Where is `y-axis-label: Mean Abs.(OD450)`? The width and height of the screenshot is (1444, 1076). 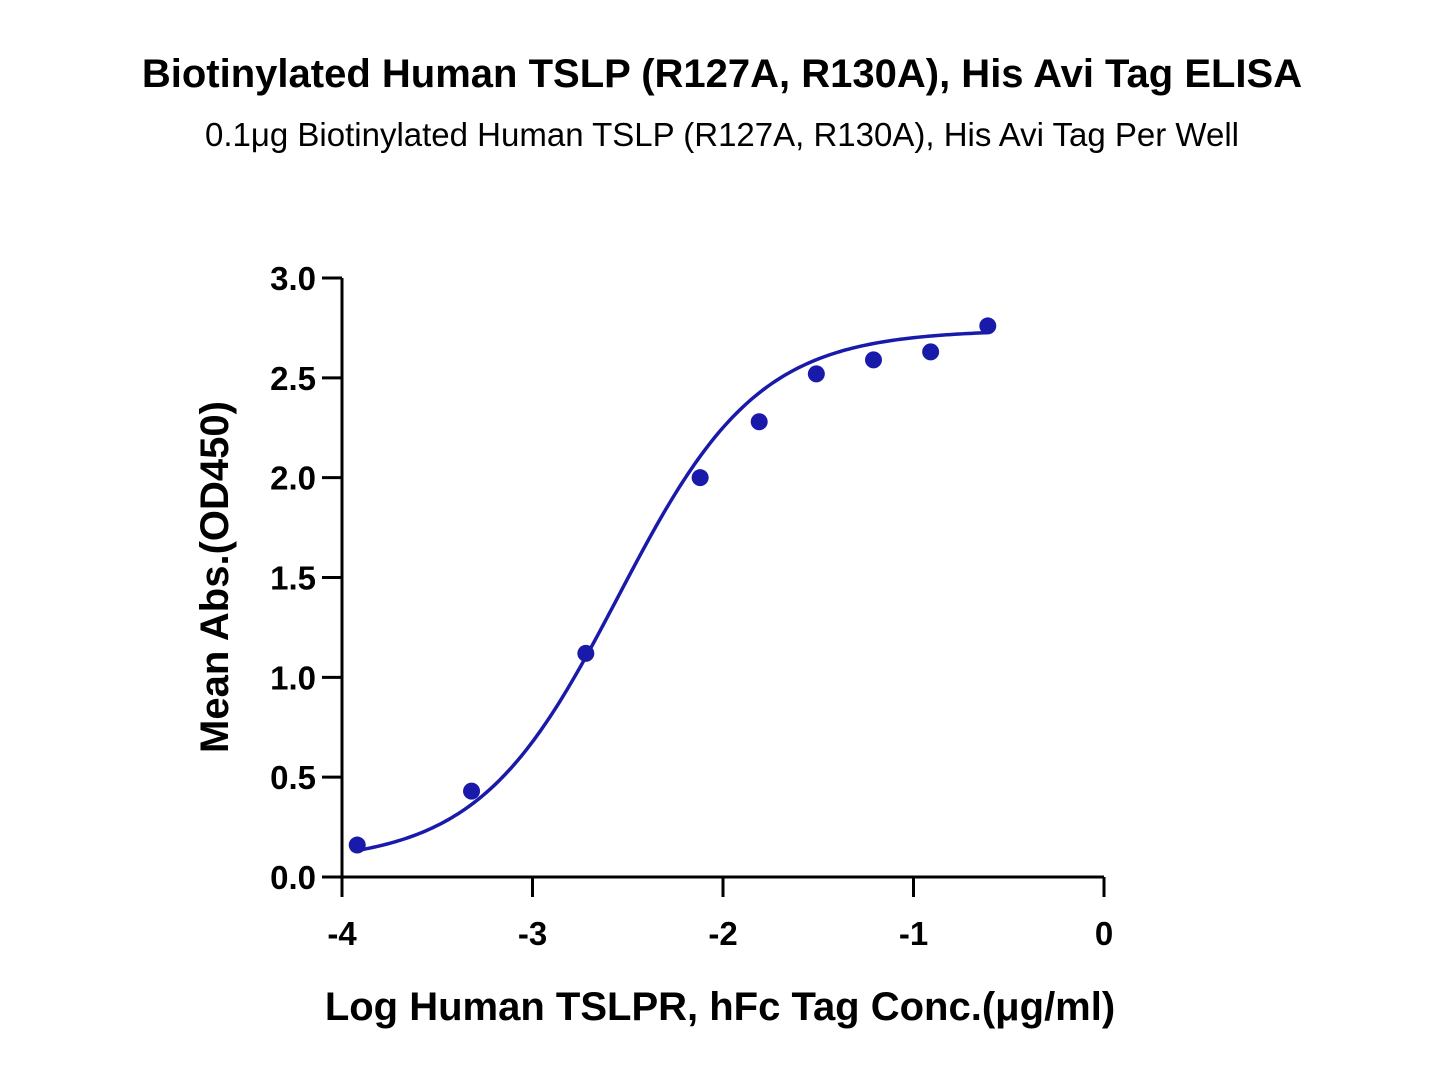
y-axis-label: Mean Abs.(OD450) is located at coordinates (215, 577).